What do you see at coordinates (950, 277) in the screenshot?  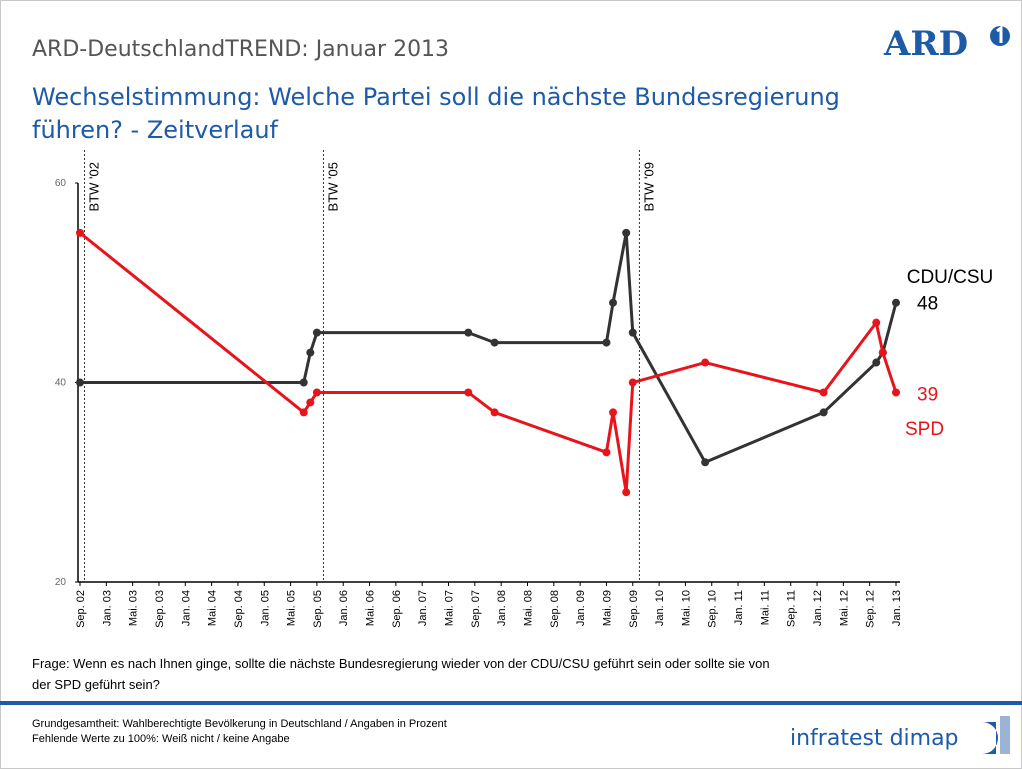 I see `series-name: CDU/CSU` at bounding box center [950, 277].